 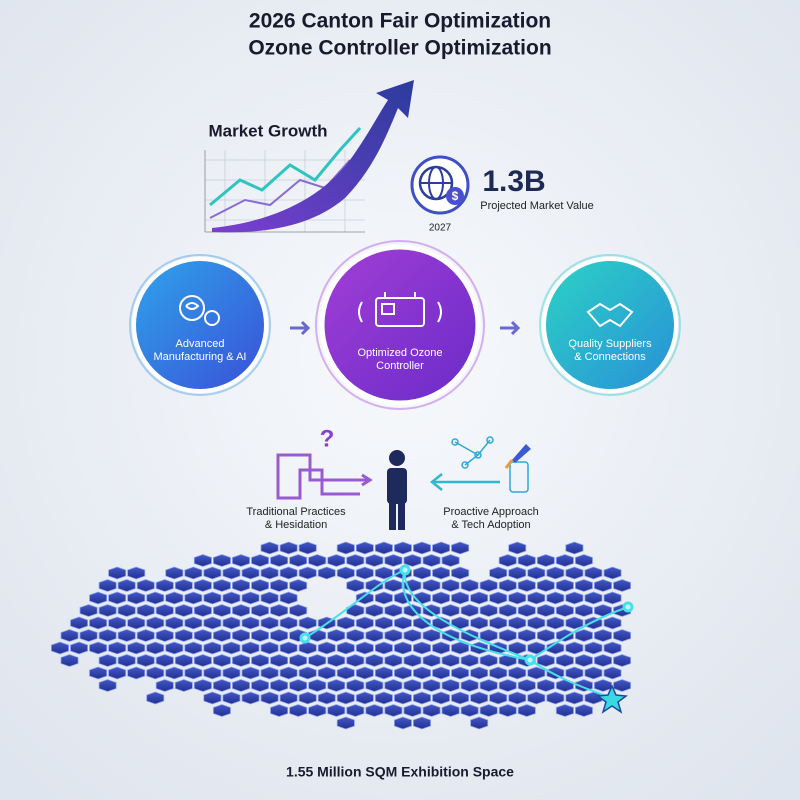 What do you see at coordinates (296, 525) in the screenshot?
I see `path-label: & Hesidation` at bounding box center [296, 525].